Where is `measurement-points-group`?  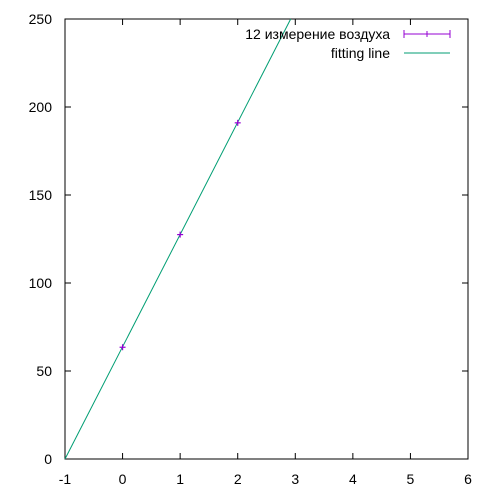 measurement-points-group is located at coordinates (180, 235).